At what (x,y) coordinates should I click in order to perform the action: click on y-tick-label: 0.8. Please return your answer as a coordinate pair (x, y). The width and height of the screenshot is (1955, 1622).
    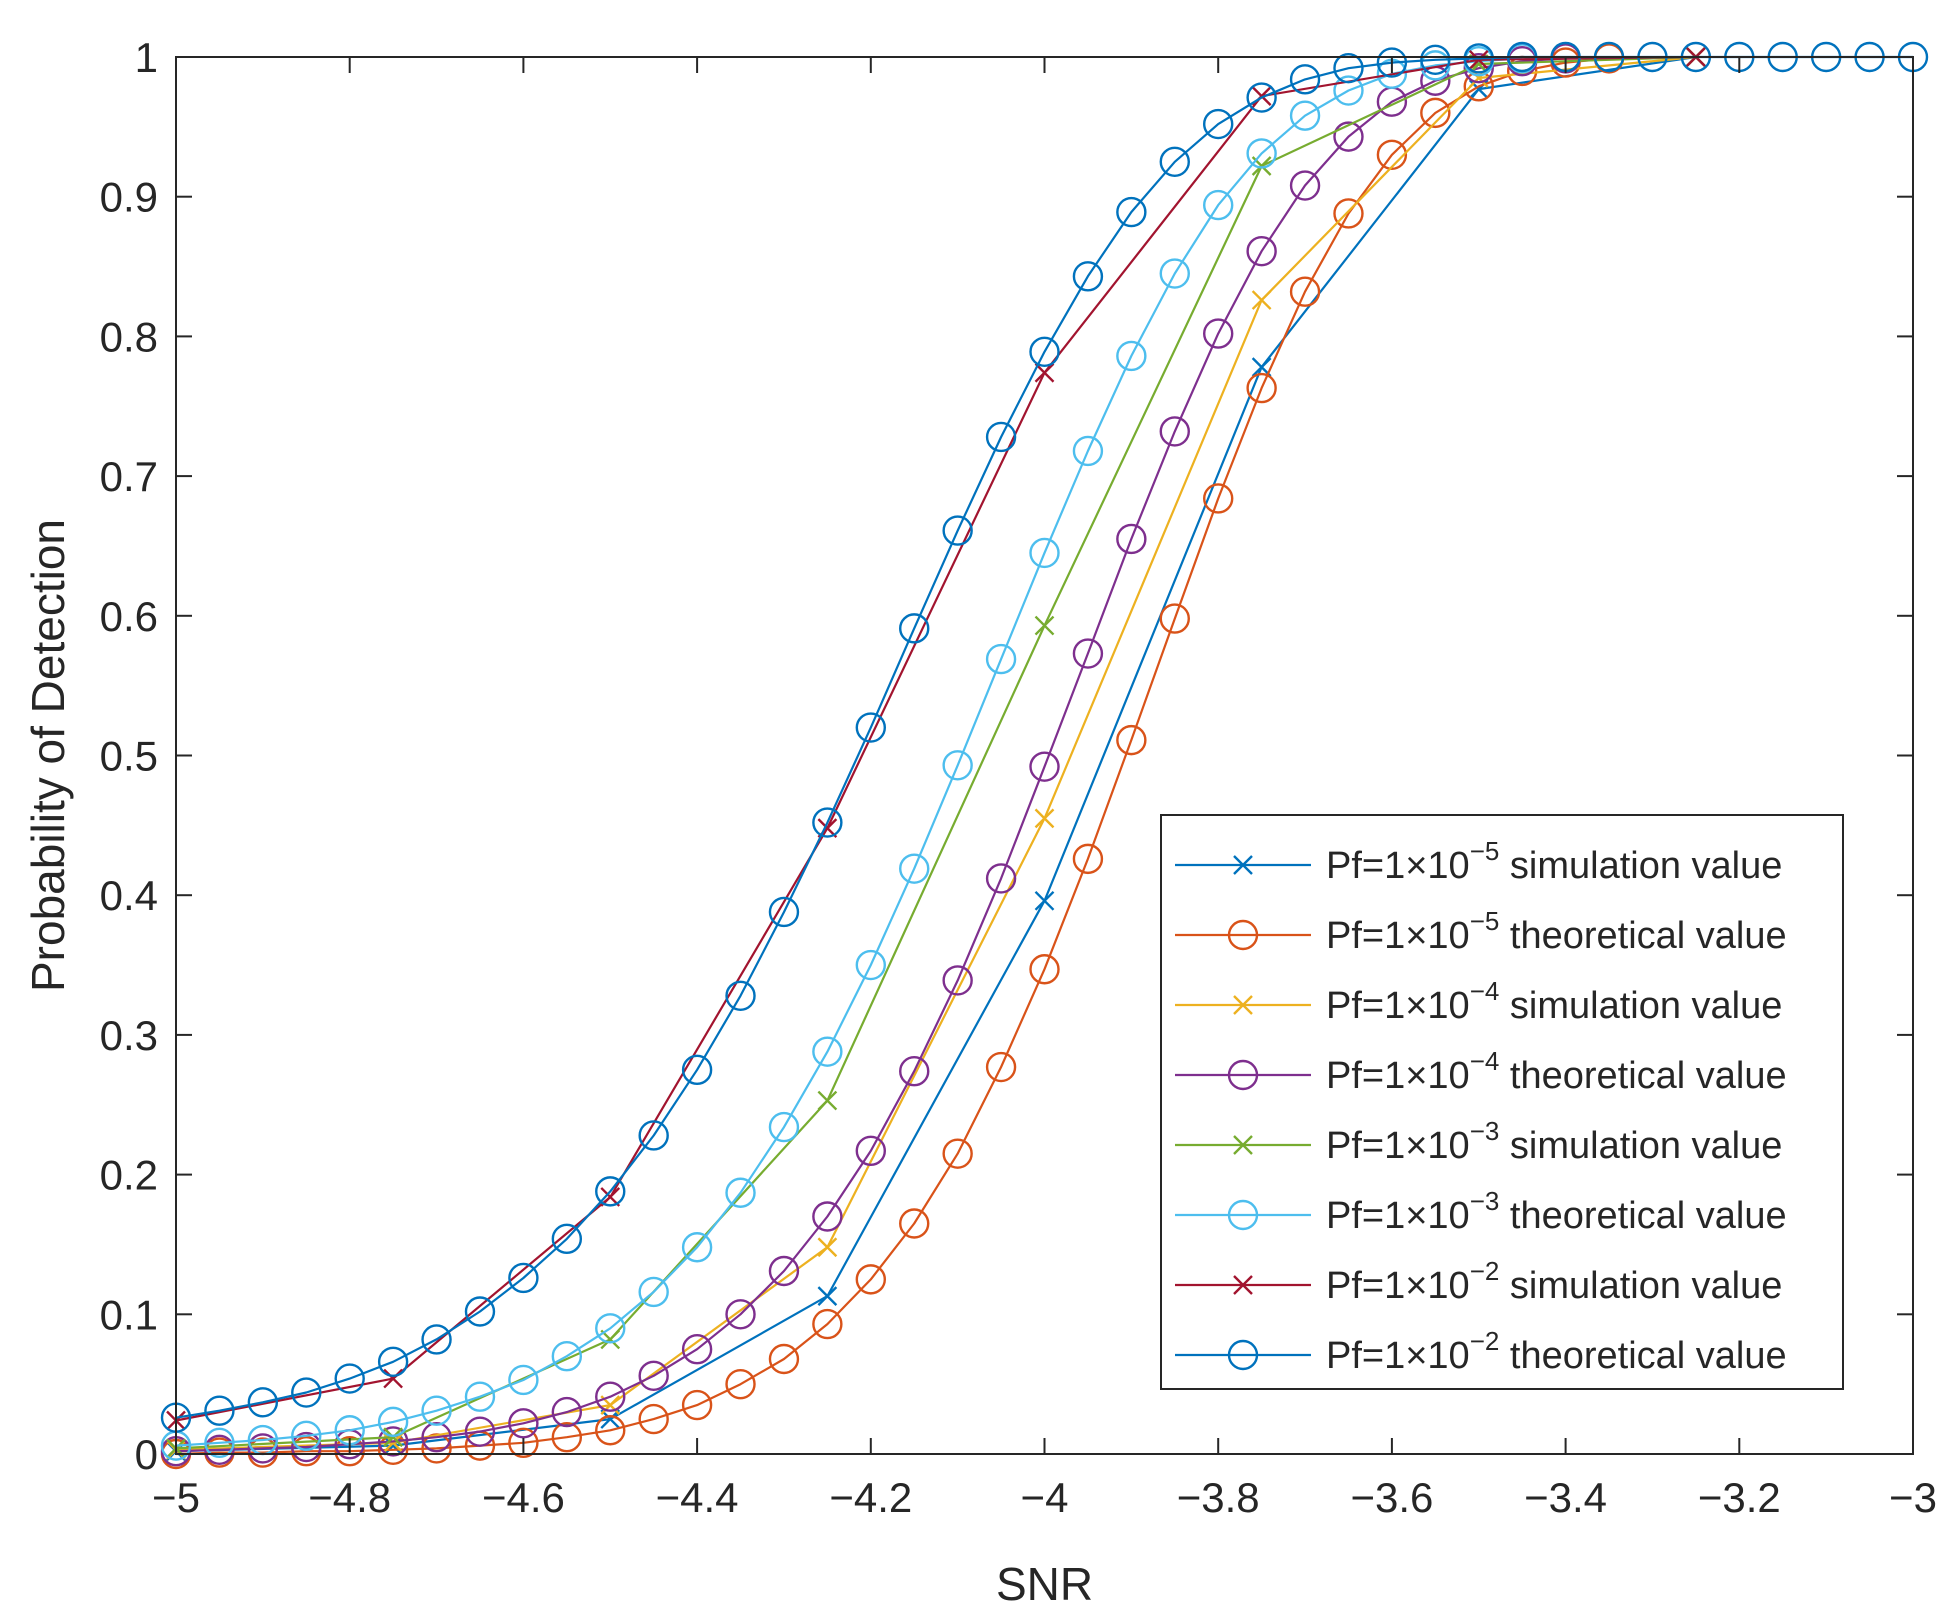
    Looking at the image, I should click on (129, 336).